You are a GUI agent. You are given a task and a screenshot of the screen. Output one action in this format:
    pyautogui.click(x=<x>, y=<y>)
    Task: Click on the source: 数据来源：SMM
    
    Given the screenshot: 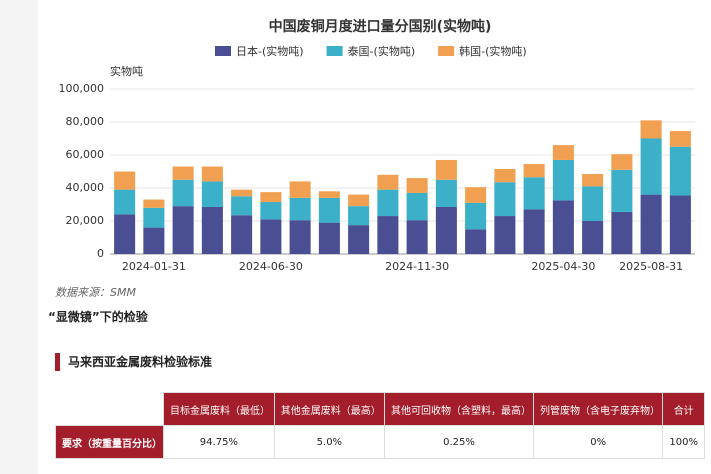 What is the action you would take?
    pyautogui.click(x=95, y=292)
    